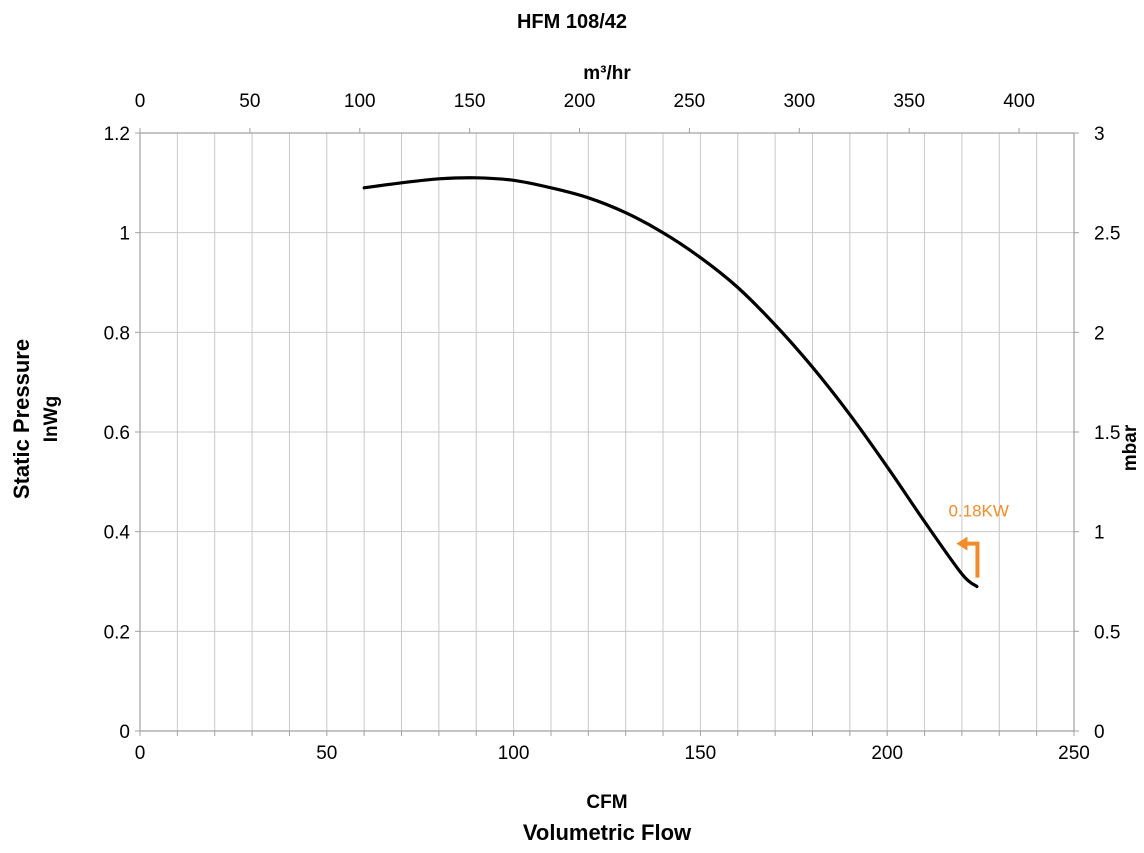 Image resolution: width=1144 pixels, height=853 pixels. I want to click on chart-title: HFM 108/42, so click(572, 22).